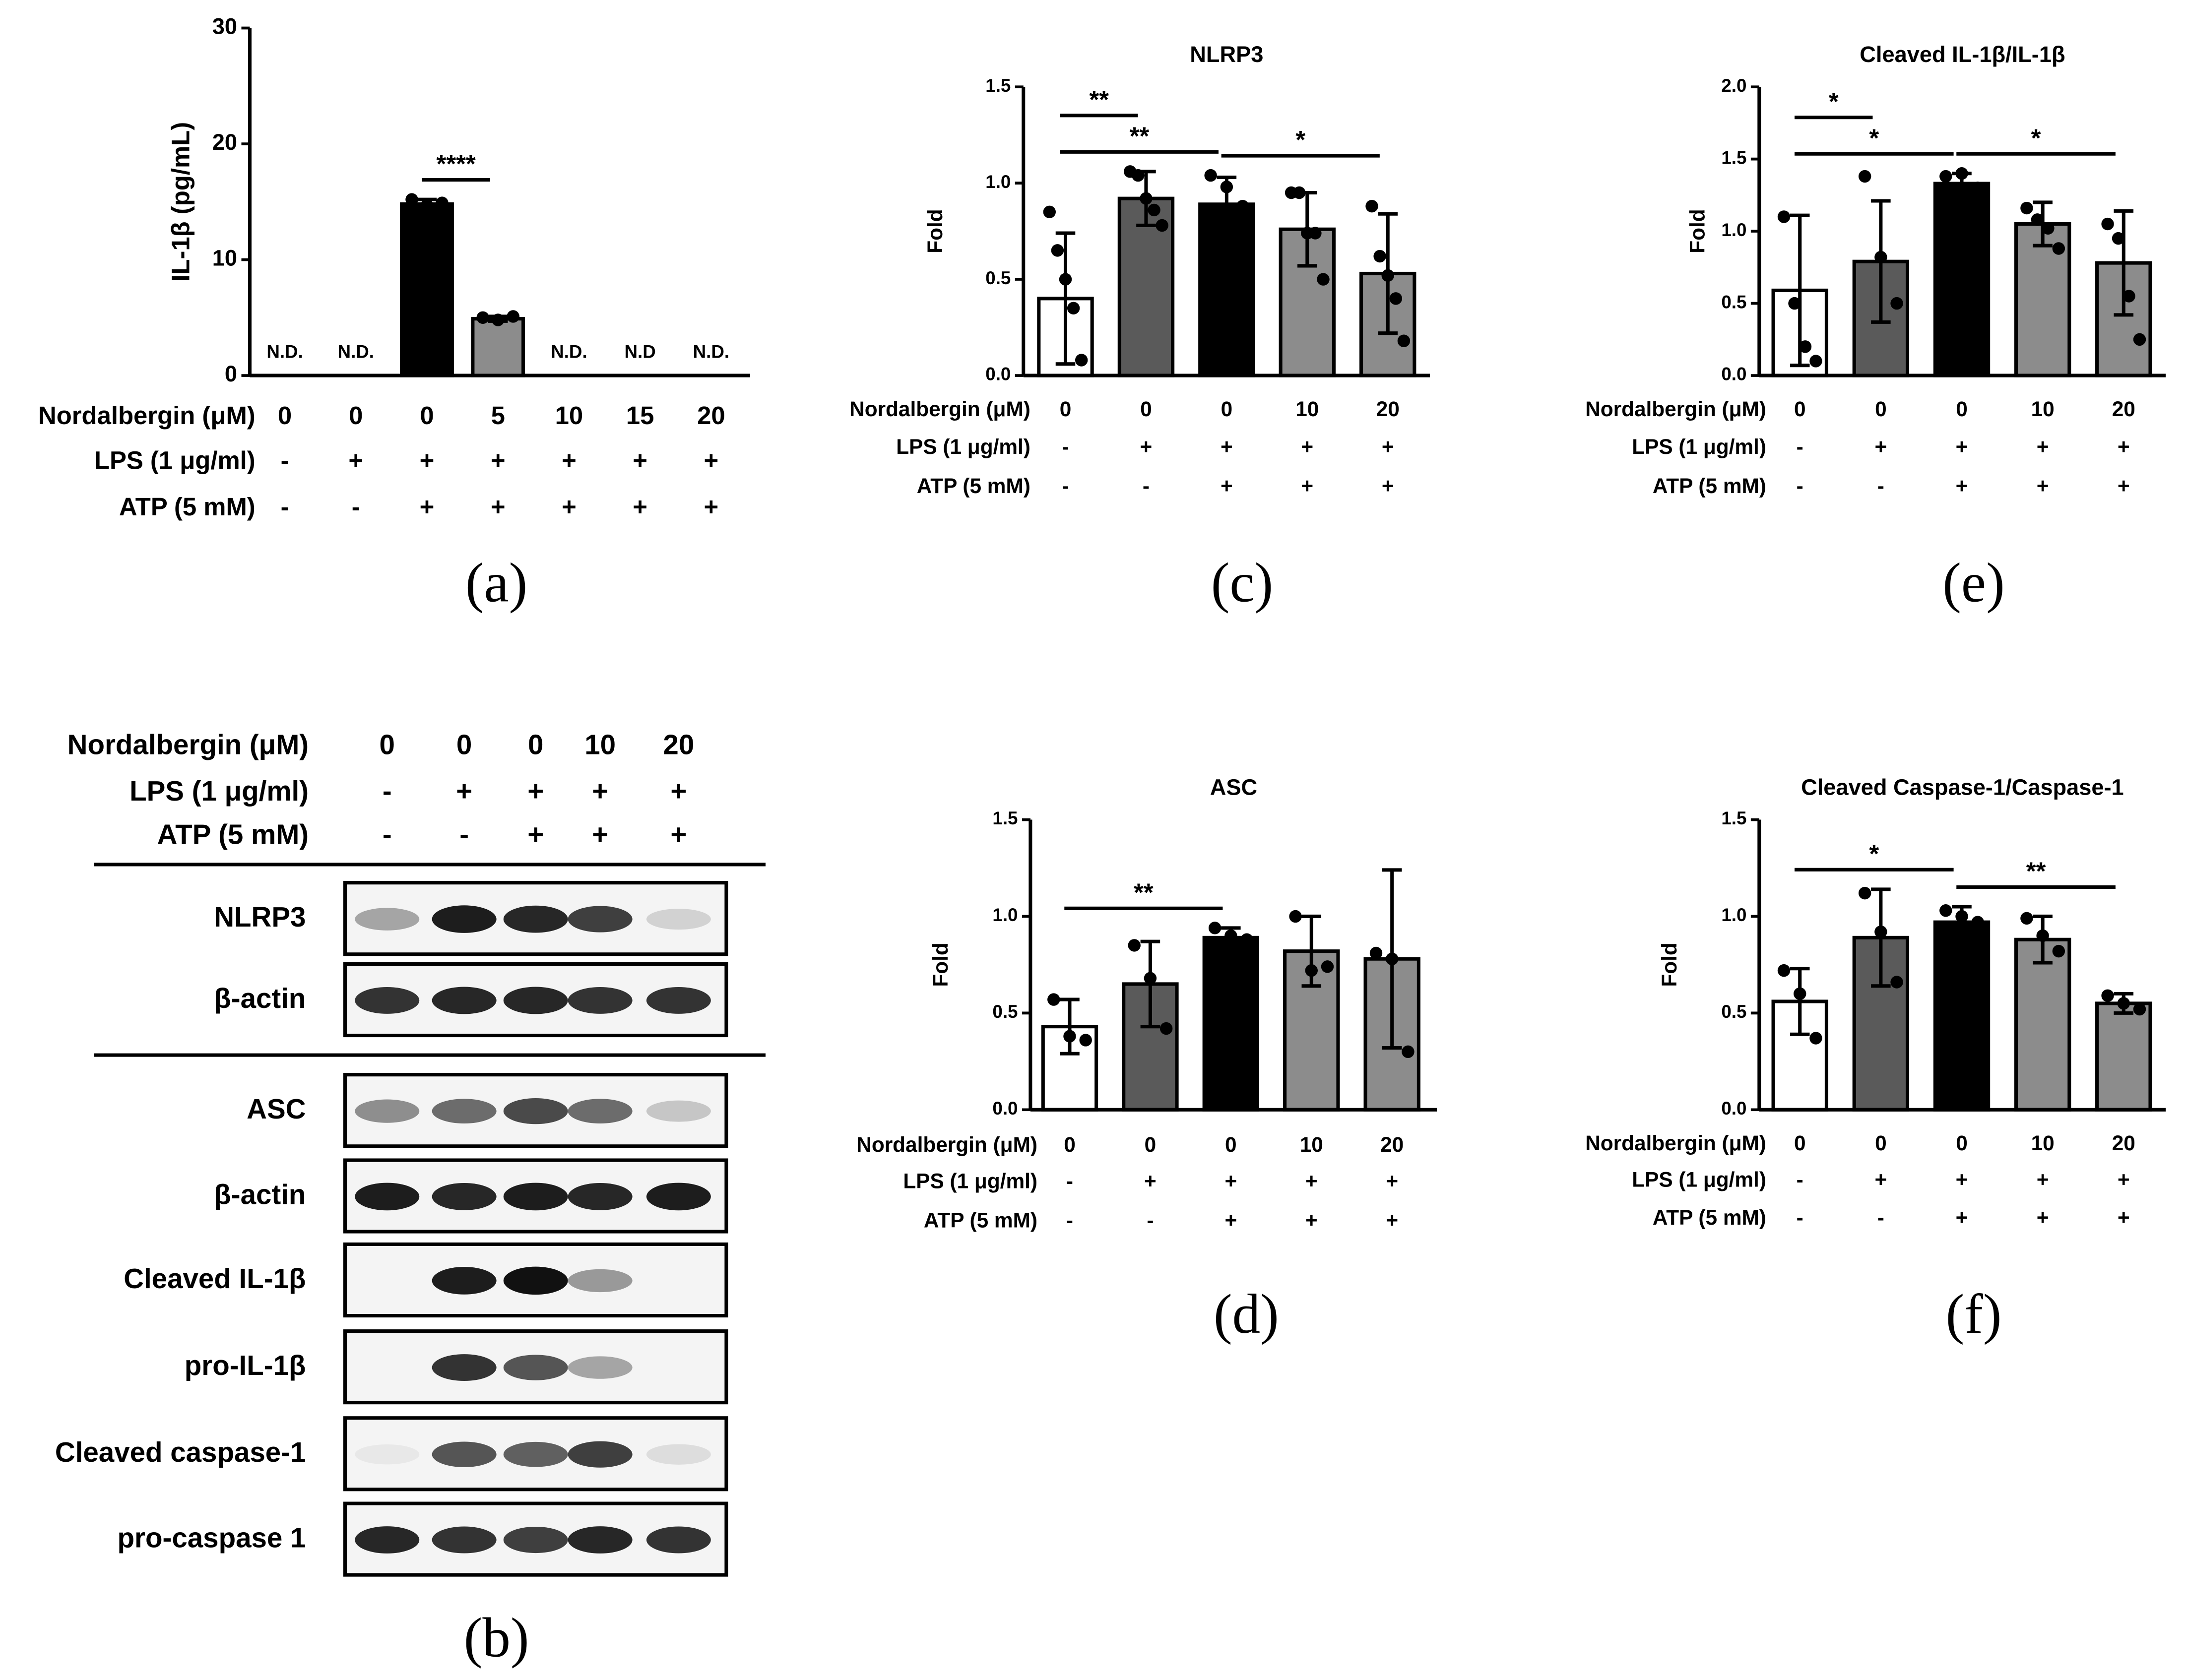  What do you see at coordinates (180, 1452) in the screenshot?
I see `band-label: Cleaved caspase-1` at bounding box center [180, 1452].